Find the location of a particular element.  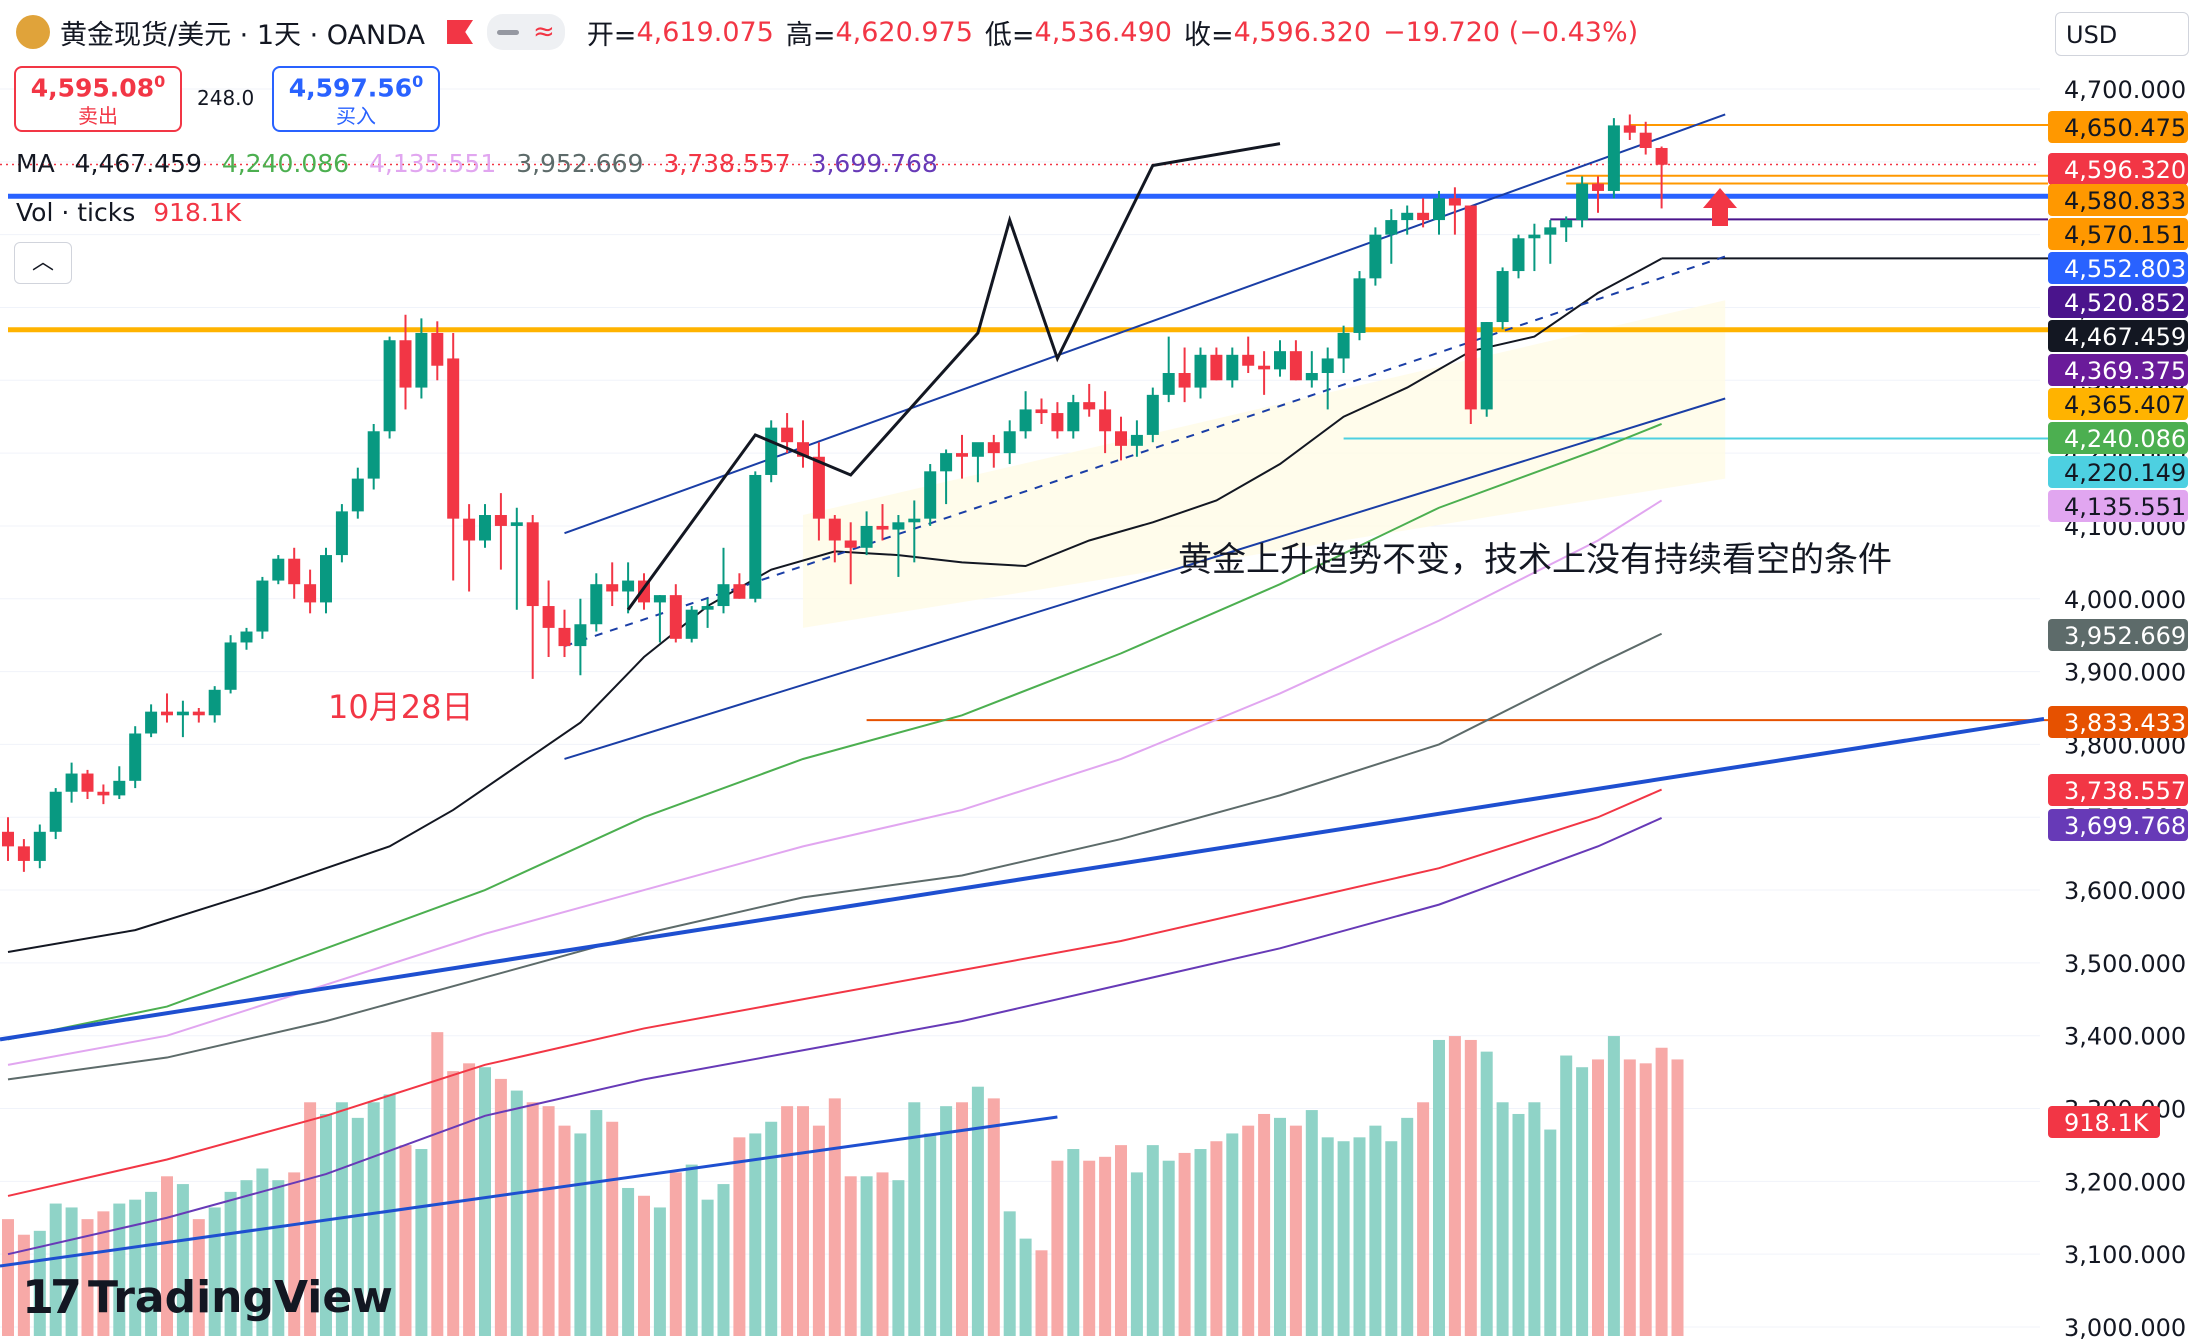

price-axis-label-text: 4,240.086 is located at coordinates (2125, 439).